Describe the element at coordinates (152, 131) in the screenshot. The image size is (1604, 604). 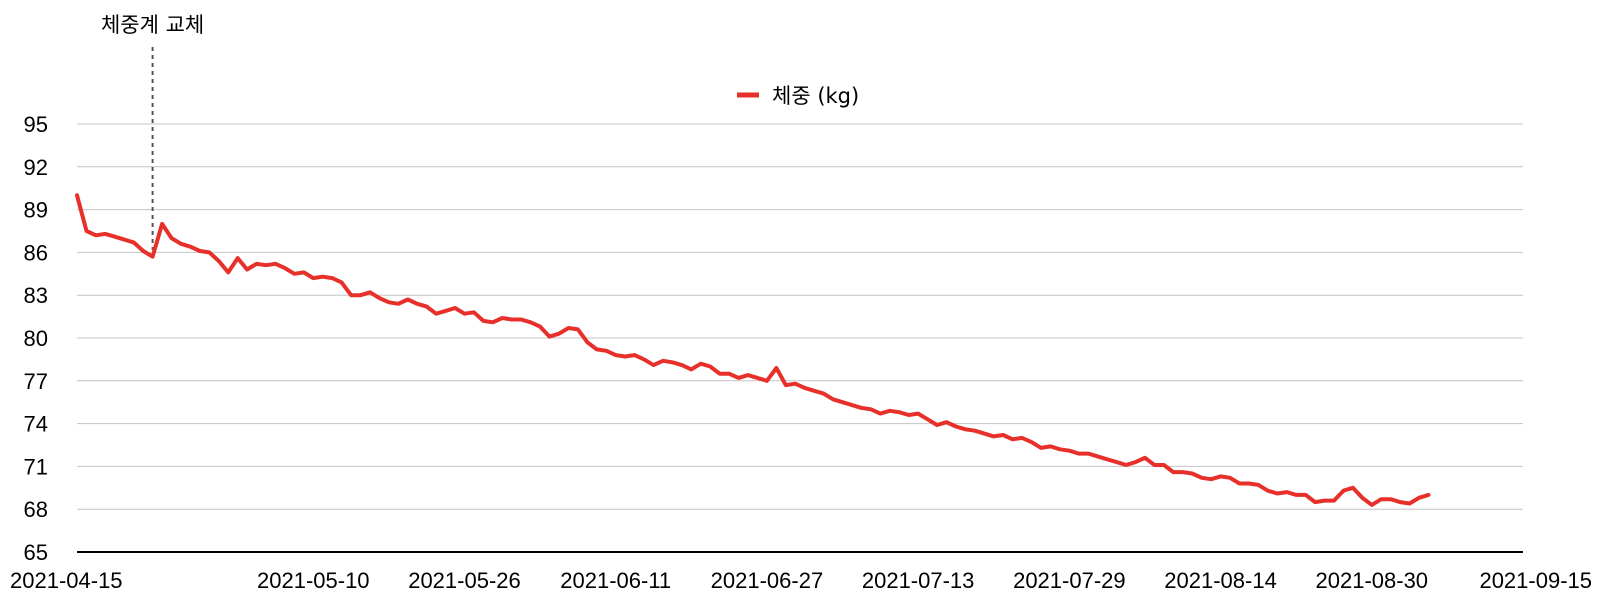
I see `scale-change-annotation: 체중계 교체` at that location.